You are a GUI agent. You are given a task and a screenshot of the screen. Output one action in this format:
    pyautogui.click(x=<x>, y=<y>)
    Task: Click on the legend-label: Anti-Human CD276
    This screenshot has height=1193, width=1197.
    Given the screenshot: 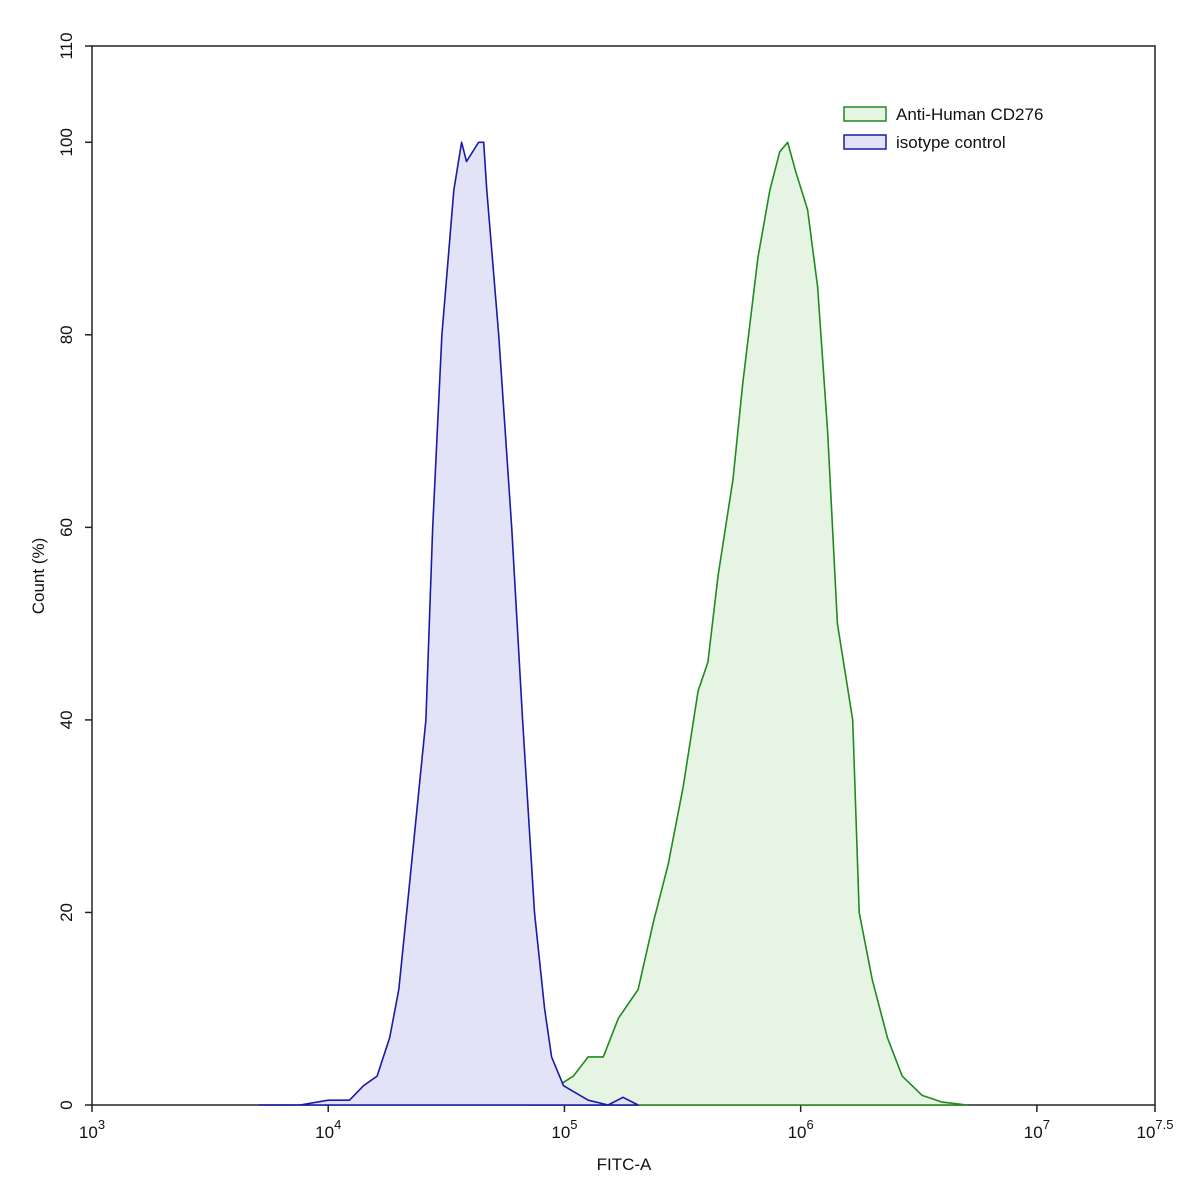 What is the action you would take?
    pyautogui.click(x=969, y=114)
    